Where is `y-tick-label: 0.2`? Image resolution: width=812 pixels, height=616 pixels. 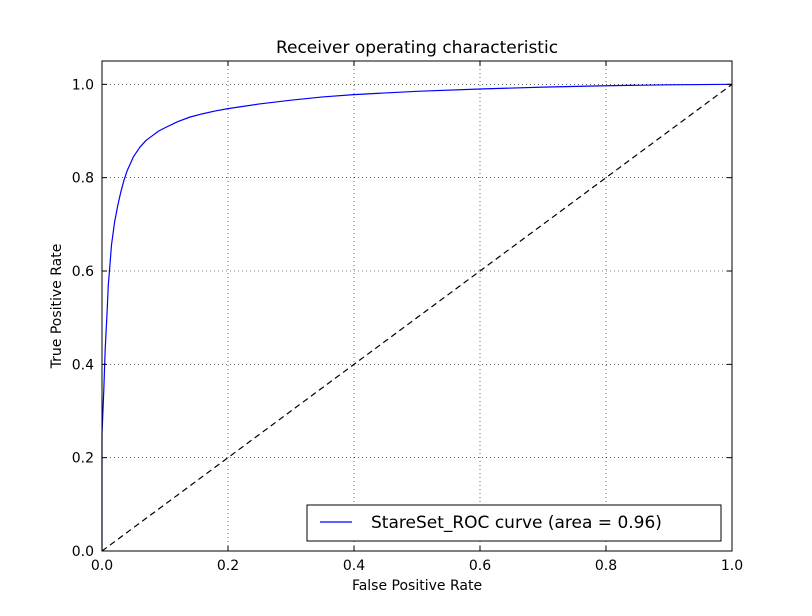
y-tick-label: 0.2 is located at coordinates (83, 459).